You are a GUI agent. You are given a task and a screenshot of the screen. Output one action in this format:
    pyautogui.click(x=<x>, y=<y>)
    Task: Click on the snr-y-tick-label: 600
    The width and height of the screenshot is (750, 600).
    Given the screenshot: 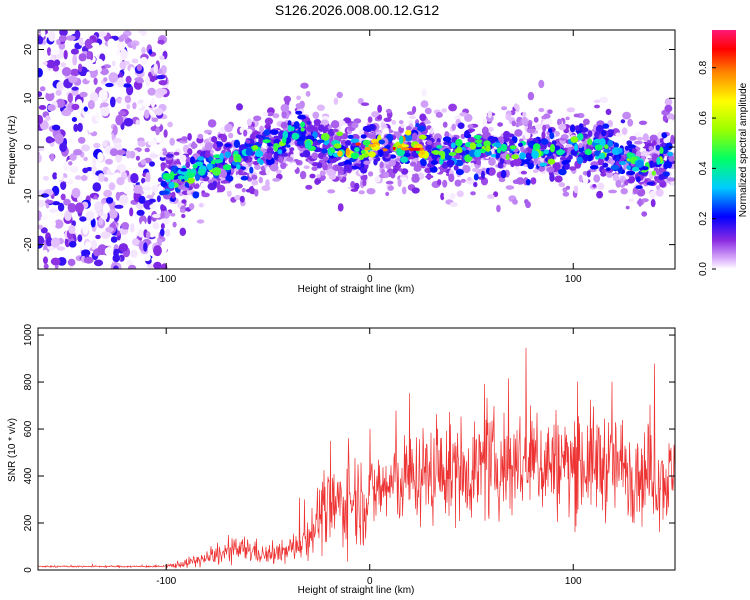 What is the action you would take?
    pyautogui.click(x=28, y=428)
    